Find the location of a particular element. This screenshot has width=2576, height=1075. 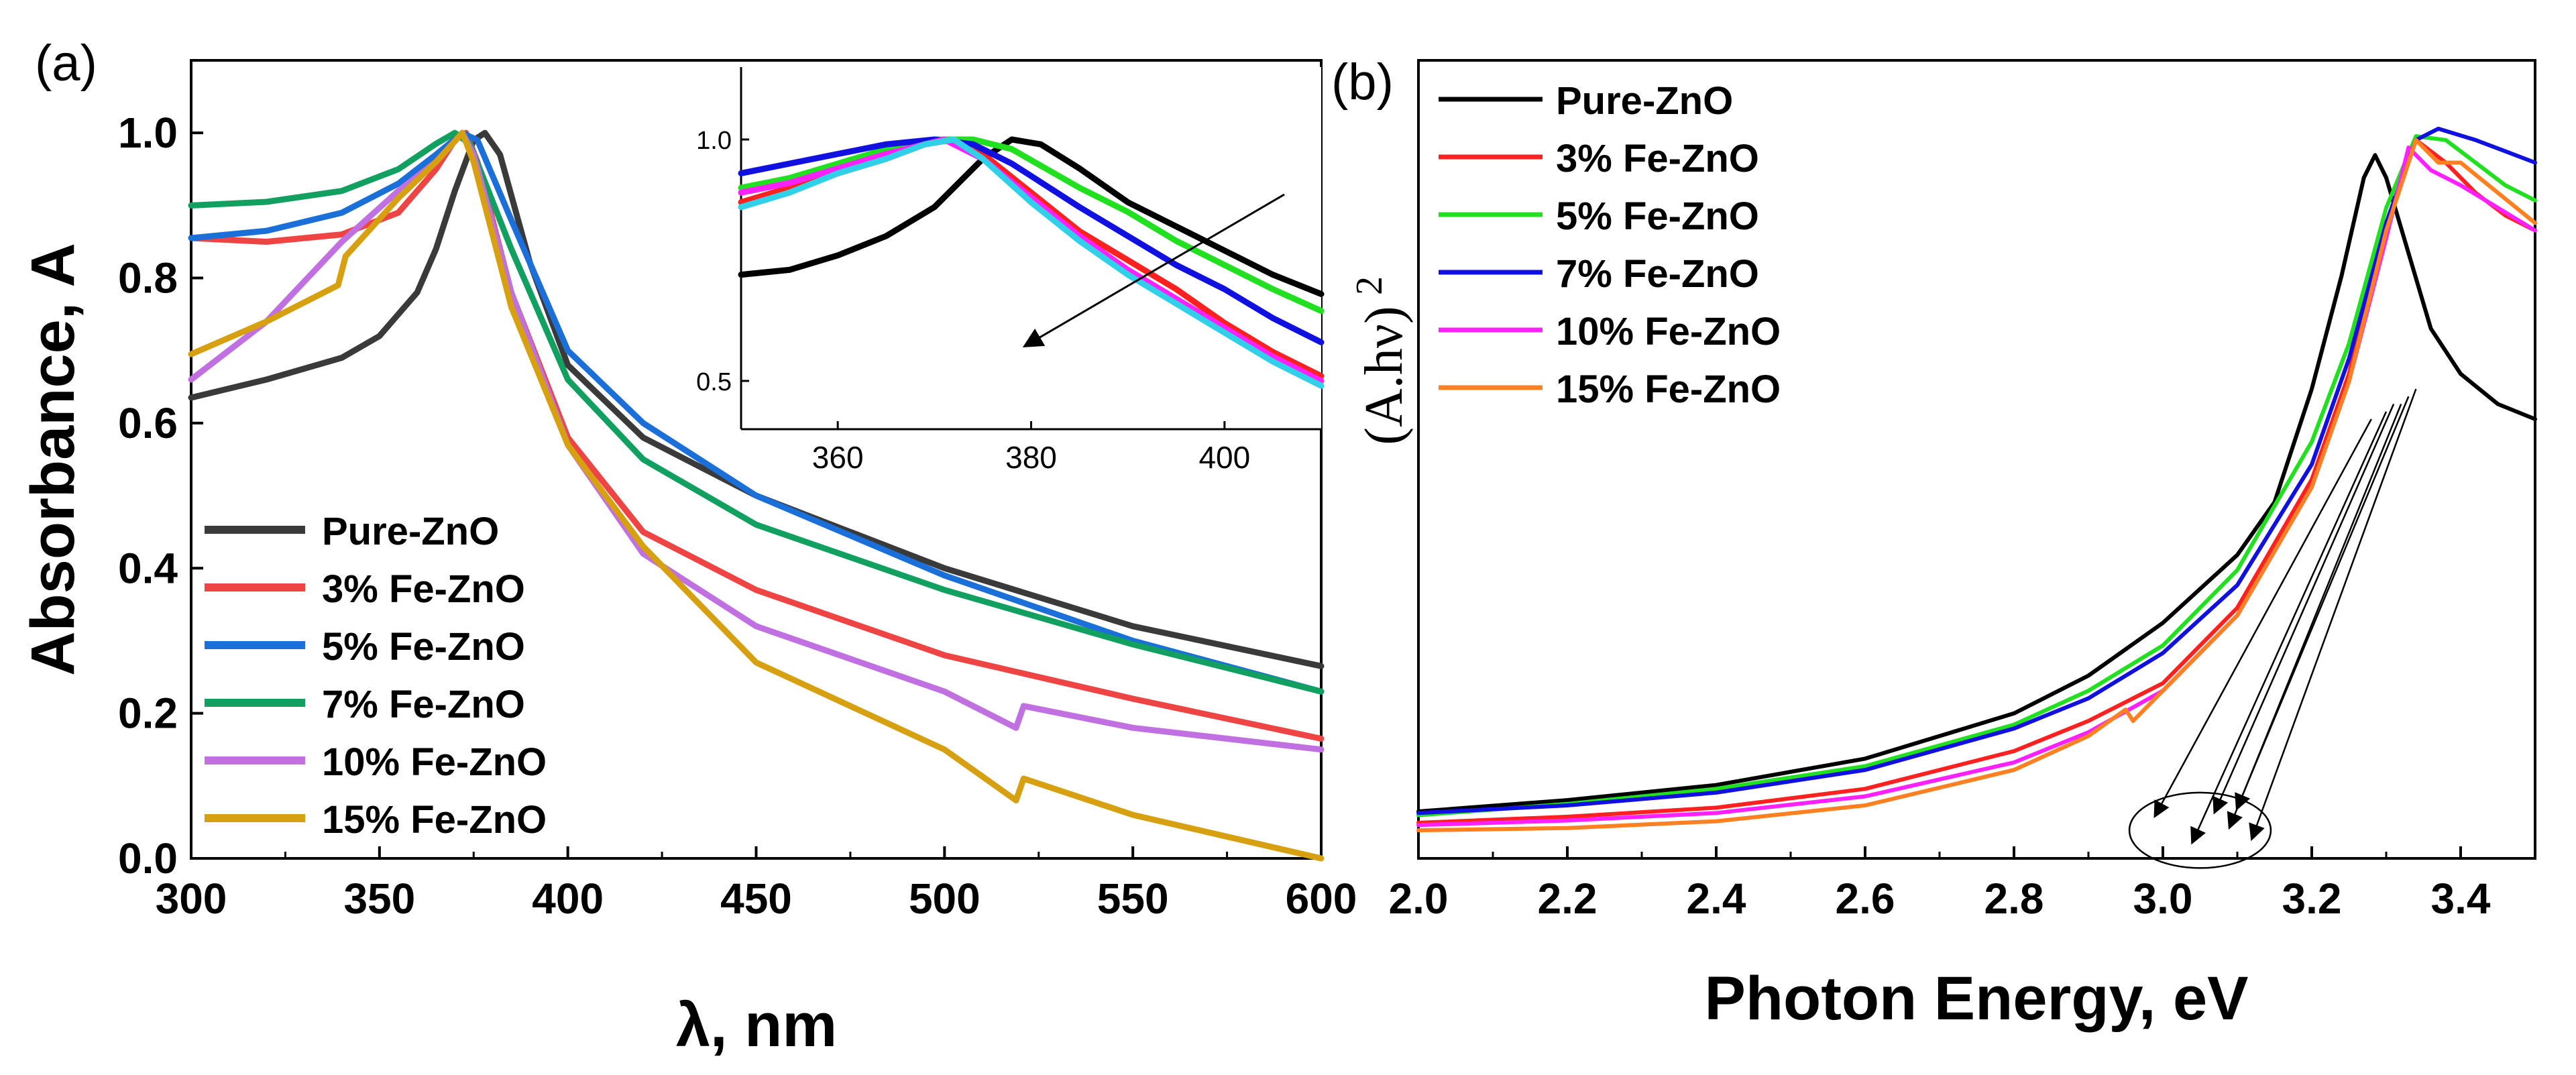

inset-series-7pct-fe-zno is located at coordinates (1031, 240).